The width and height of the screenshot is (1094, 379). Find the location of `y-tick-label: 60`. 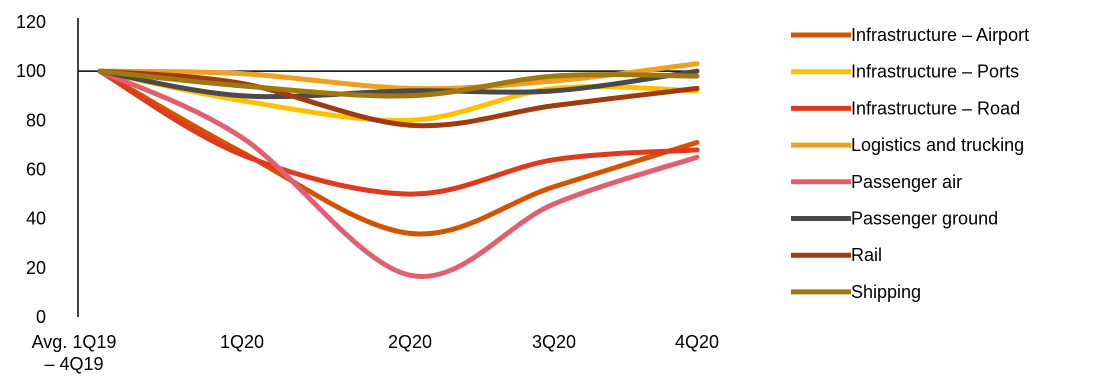

y-tick-label: 60 is located at coordinates (36, 170).